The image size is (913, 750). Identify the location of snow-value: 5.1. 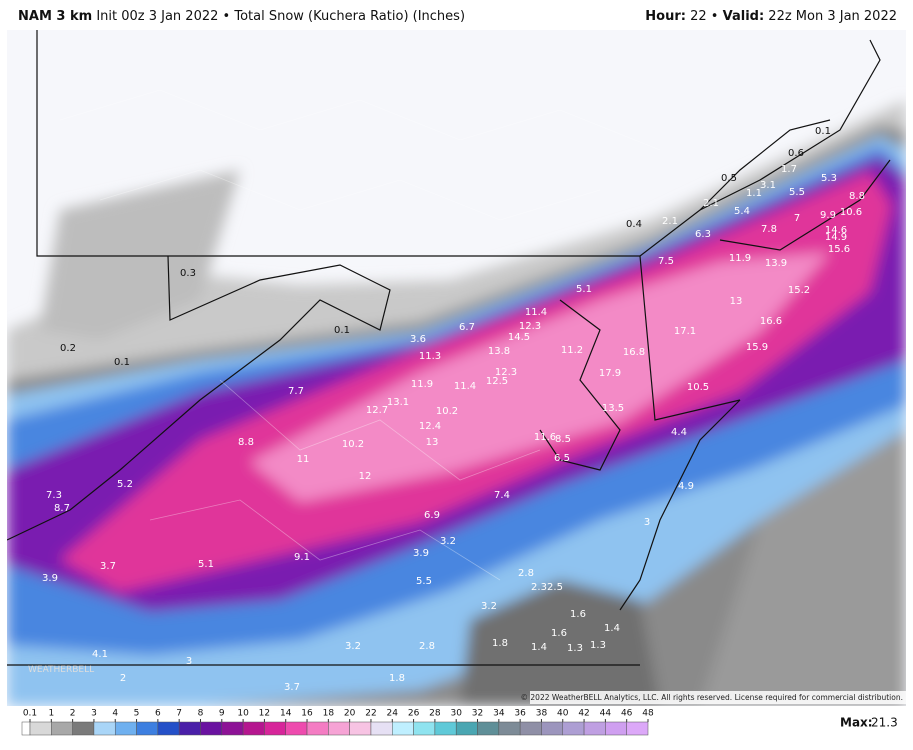
(584, 289).